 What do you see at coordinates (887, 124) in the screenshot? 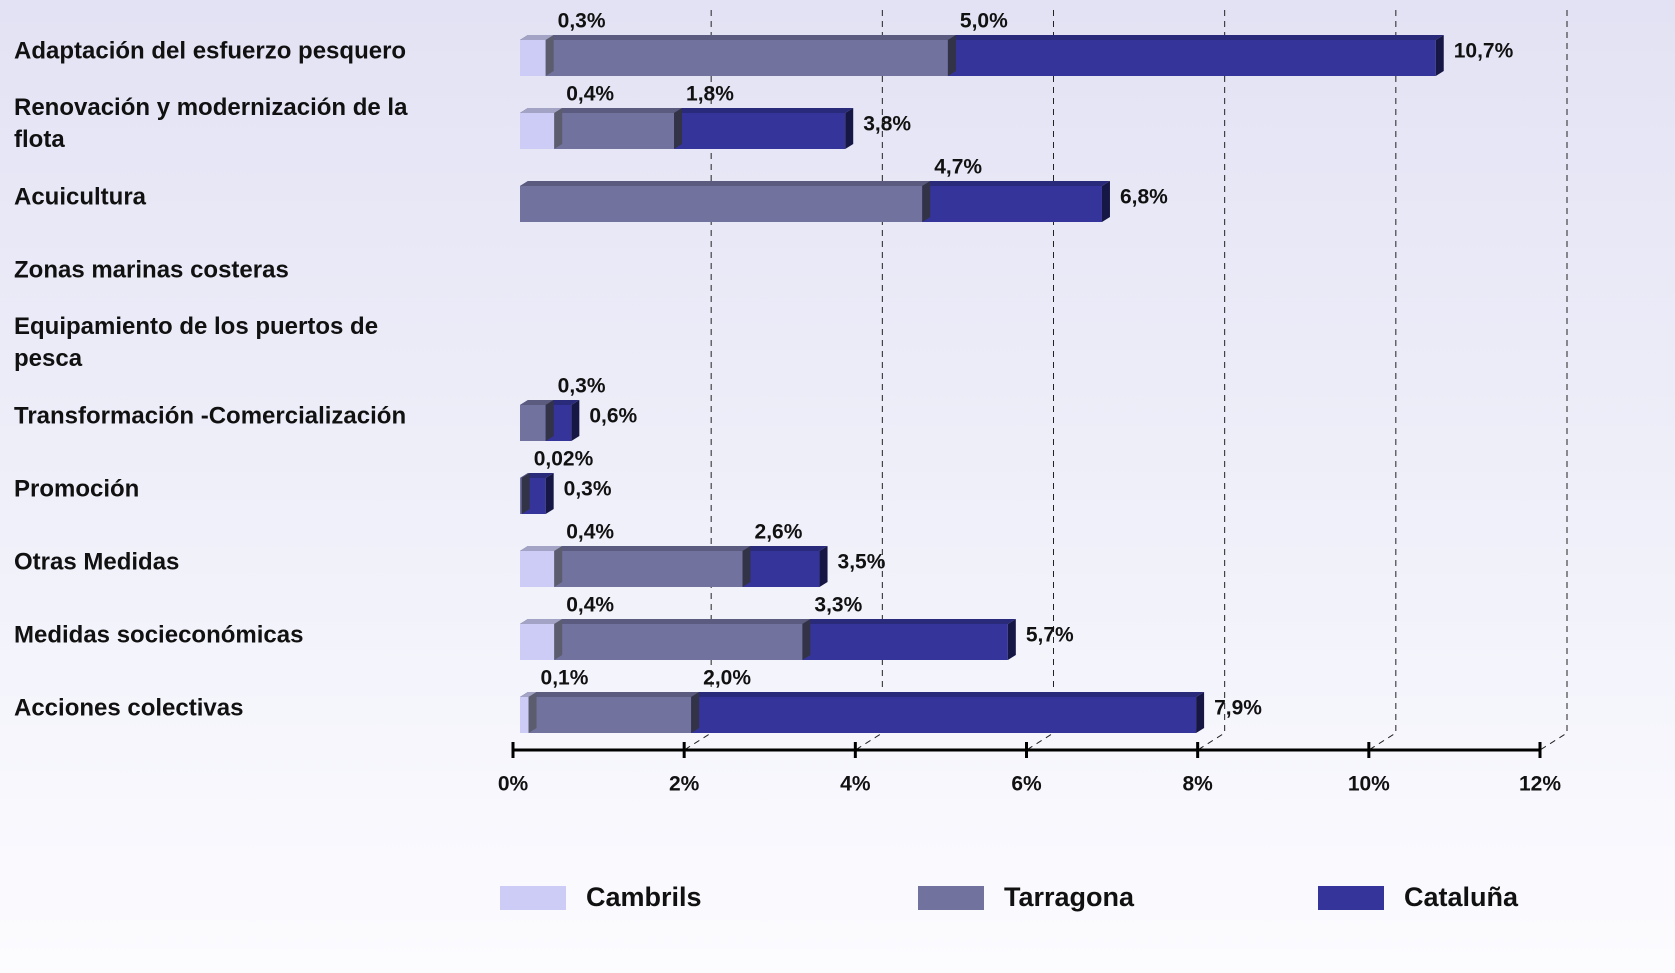
I see `value-label: 3,8%` at bounding box center [887, 124].